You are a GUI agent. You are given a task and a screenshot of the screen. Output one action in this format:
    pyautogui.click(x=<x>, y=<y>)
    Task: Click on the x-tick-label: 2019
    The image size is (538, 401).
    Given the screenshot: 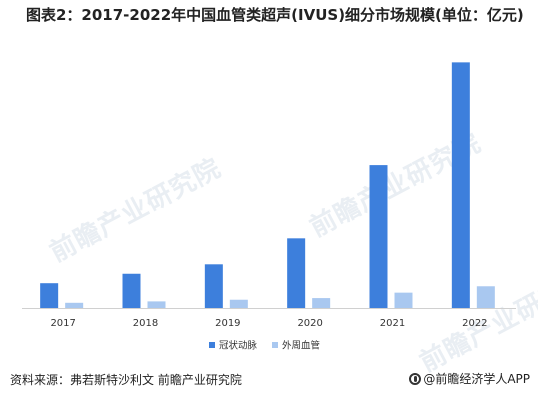 What is the action you would take?
    pyautogui.click(x=227, y=323)
    